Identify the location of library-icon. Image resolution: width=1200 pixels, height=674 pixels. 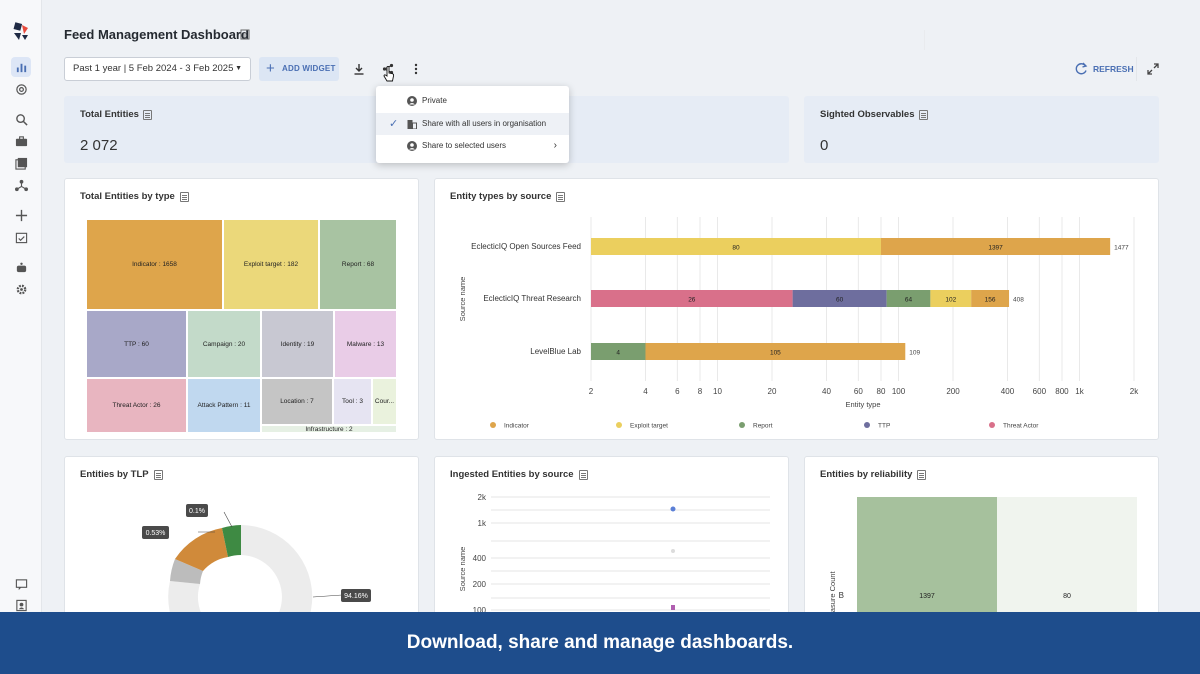
(21, 163).